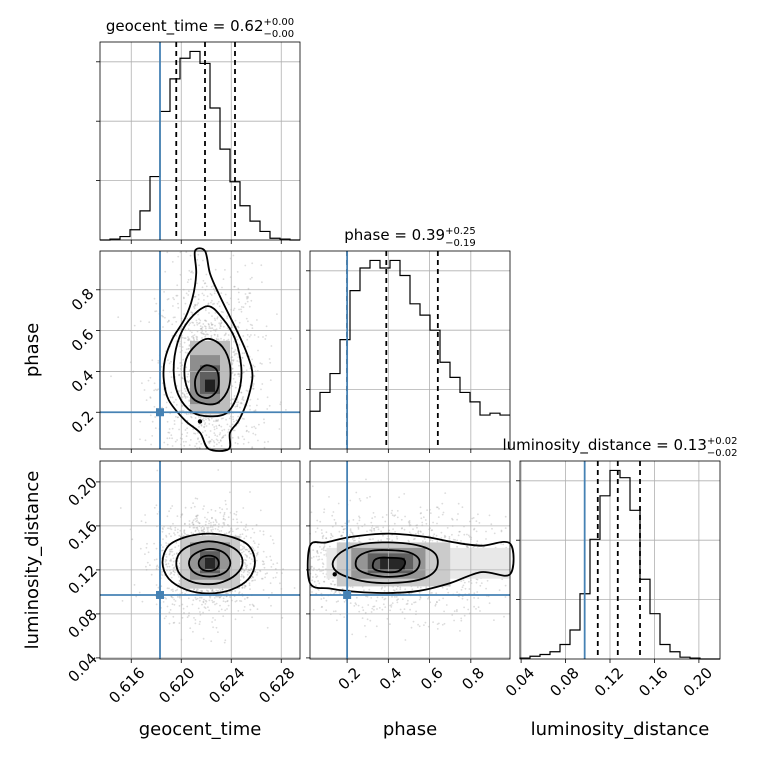 The image size is (760, 760). What do you see at coordinates (32, 560) in the screenshot?
I see `yaxis-label-luminosity_distance: luminosity_distance` at bounding box center [32, 560].